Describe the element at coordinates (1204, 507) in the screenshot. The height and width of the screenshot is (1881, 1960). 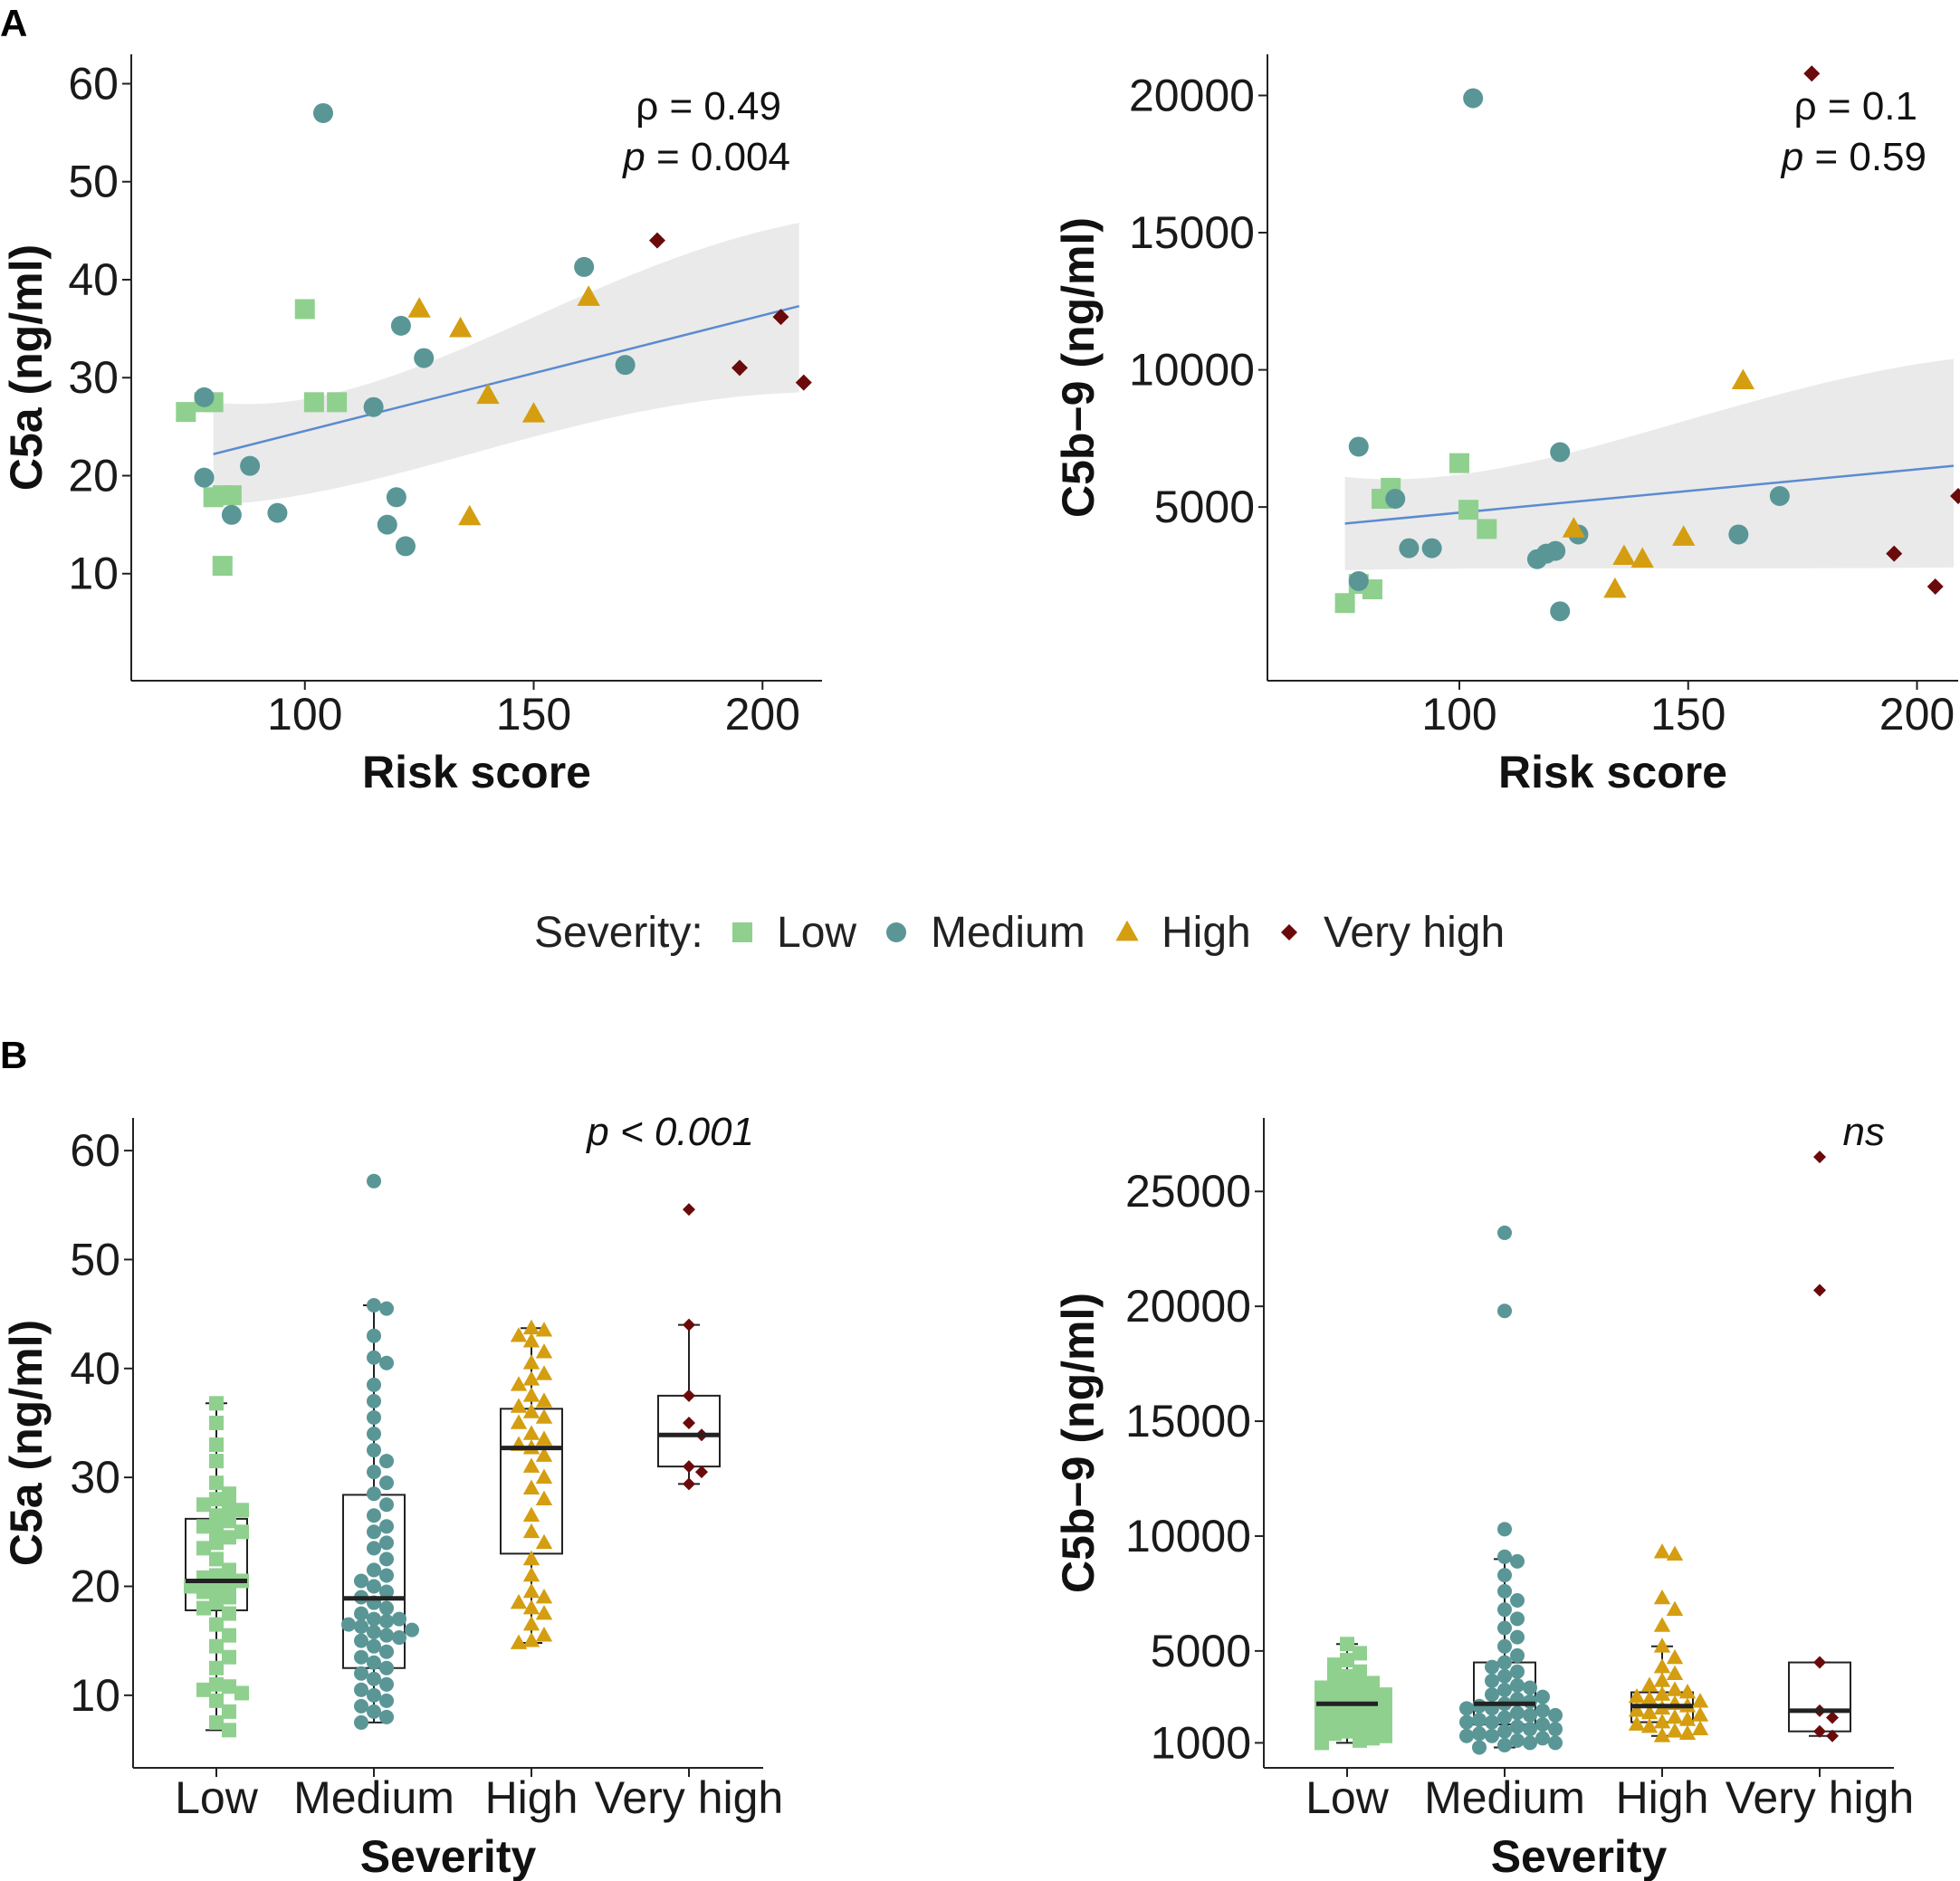
I see `A2-ytick-label: 5000` at that location.